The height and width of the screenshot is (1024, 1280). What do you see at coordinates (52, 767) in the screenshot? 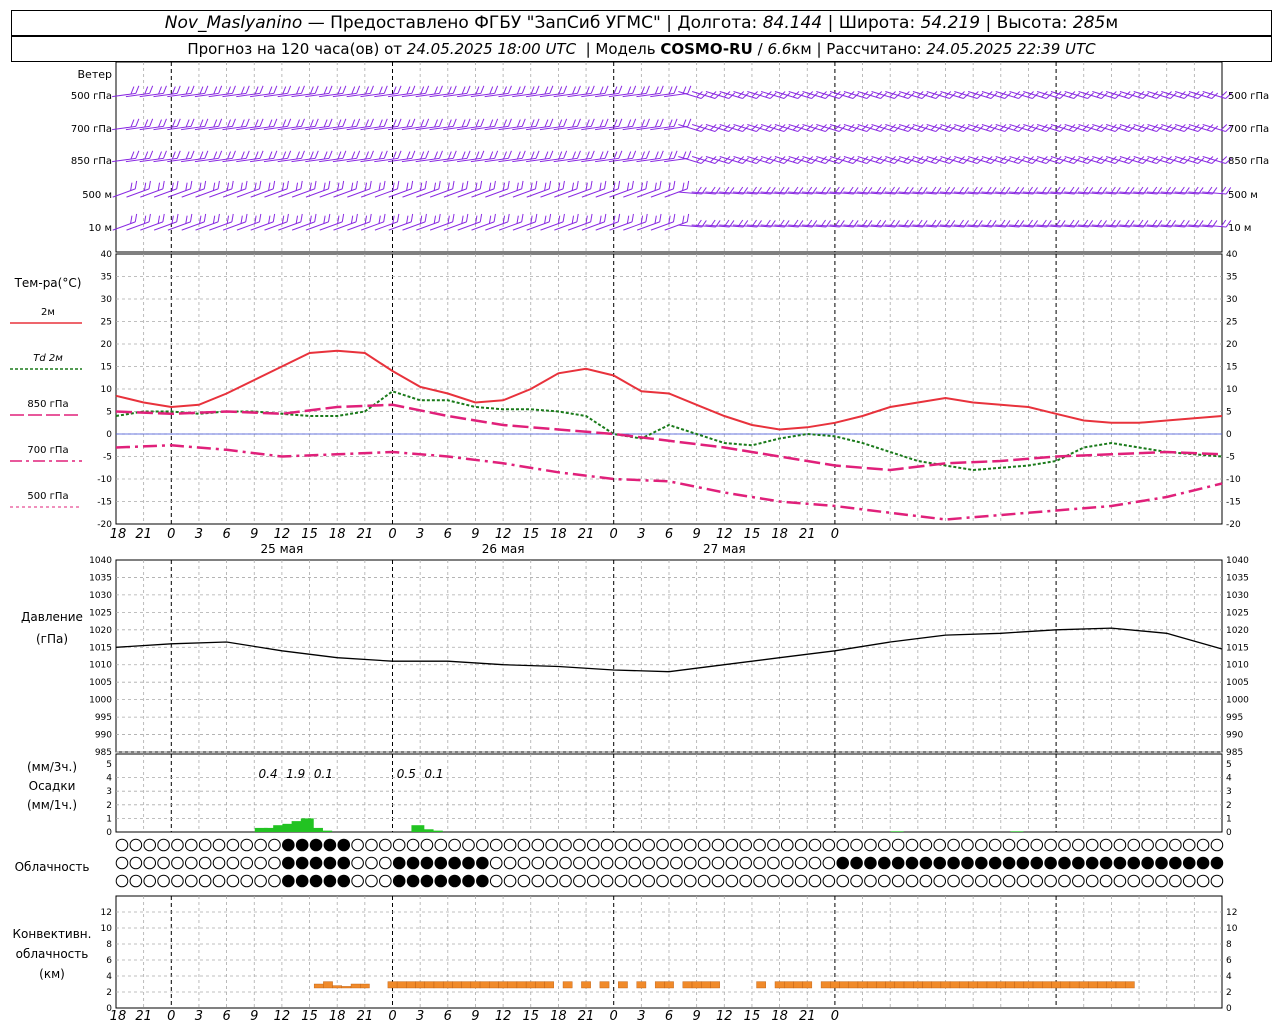
I see `precip-unit-3h: (мм/3ч.)` at bounding box center [52, 767].